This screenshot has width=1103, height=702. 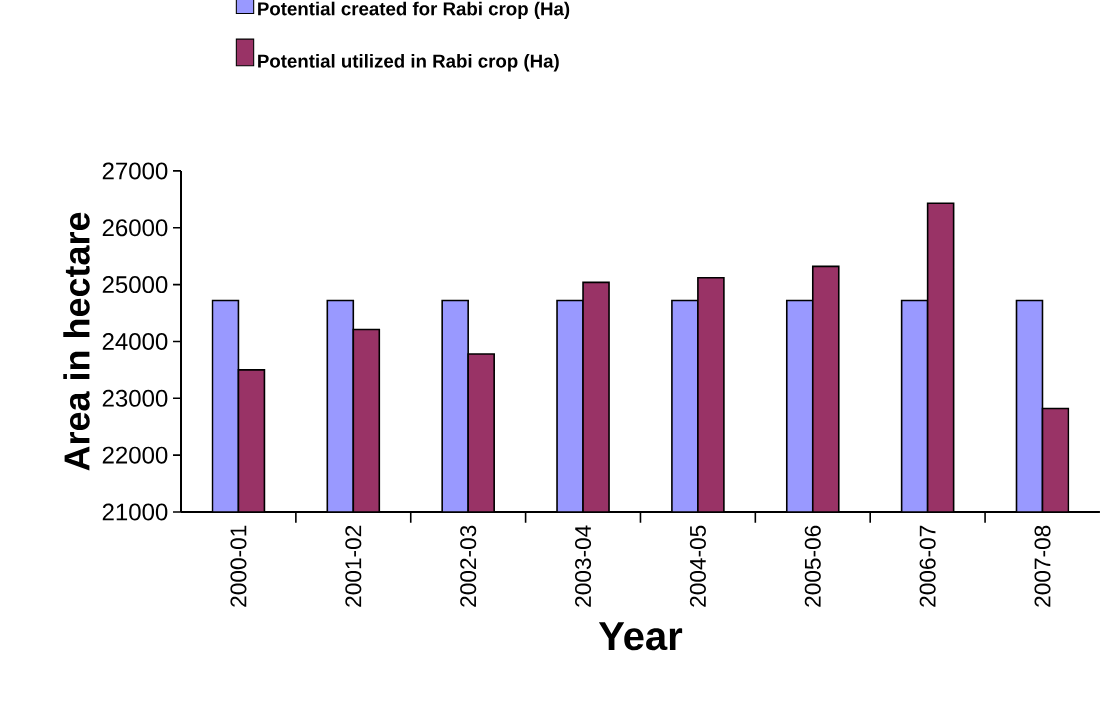 I want to click on x-tick-label: 2005-06, so click(x=812, y=566).